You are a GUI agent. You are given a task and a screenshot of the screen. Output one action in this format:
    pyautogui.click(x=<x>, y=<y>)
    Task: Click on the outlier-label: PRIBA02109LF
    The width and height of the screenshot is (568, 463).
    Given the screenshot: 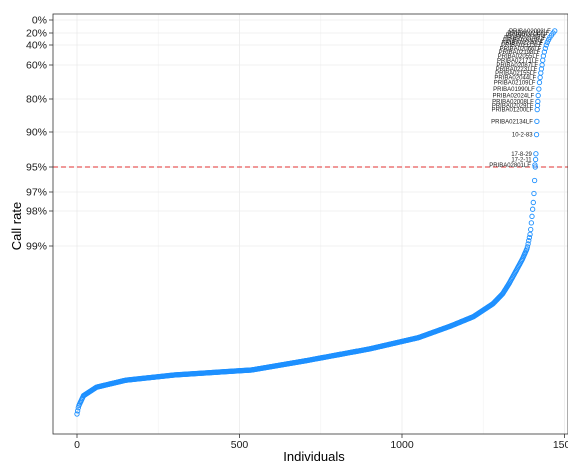 What is the action you would take?
    pyautogui.click(x=515, y=84)
    